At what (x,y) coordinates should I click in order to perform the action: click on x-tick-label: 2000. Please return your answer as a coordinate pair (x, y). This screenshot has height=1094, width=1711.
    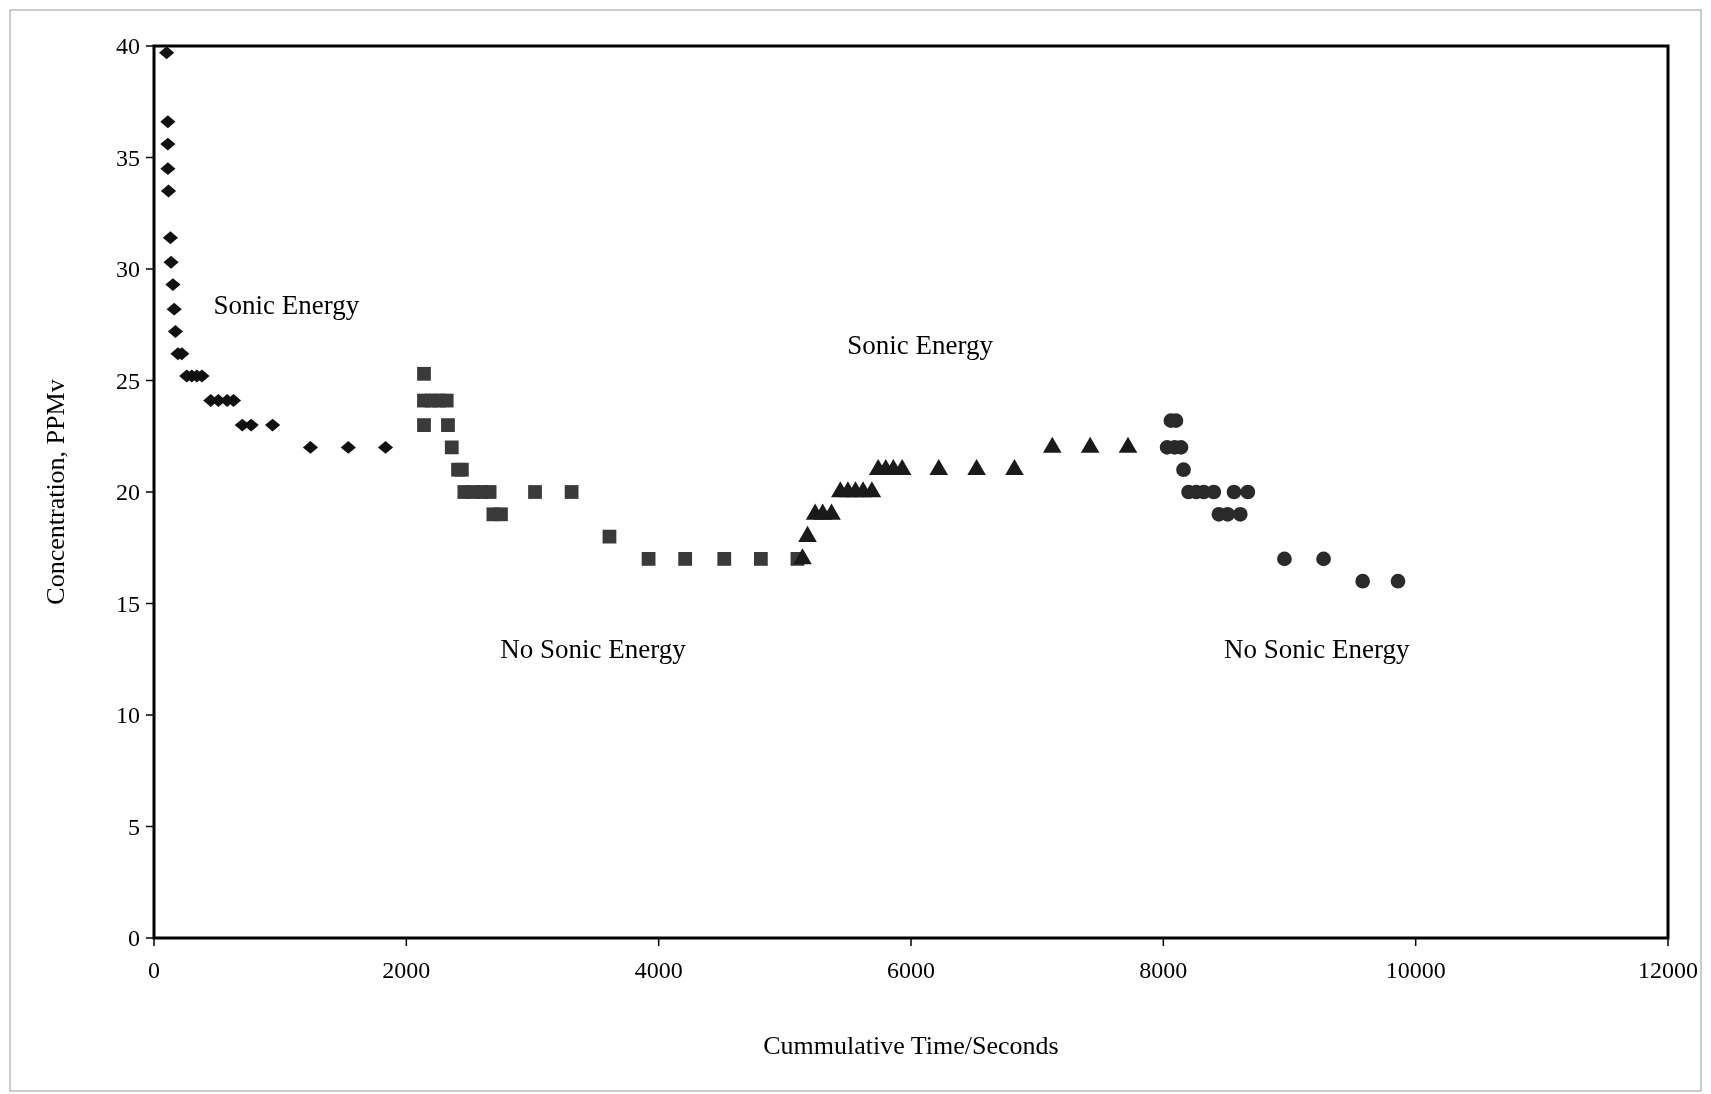
    Looking at the image, I should click on (406, 970).